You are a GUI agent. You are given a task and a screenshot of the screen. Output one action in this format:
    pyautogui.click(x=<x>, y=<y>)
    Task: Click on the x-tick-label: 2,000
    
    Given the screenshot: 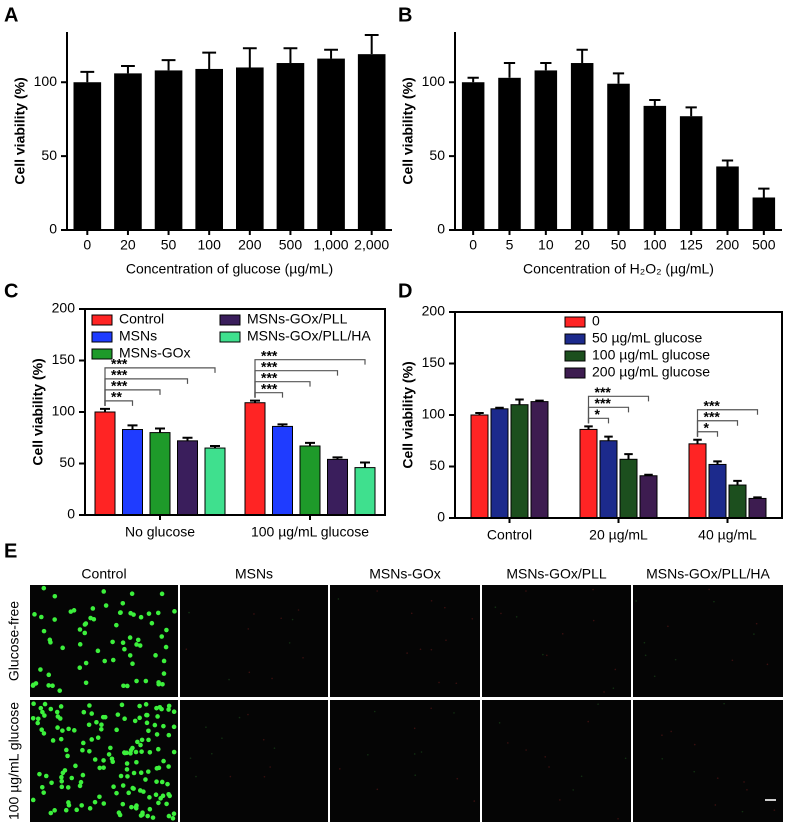 What is the action you would take?
    pyautogui.click(x=371, y=245)
    